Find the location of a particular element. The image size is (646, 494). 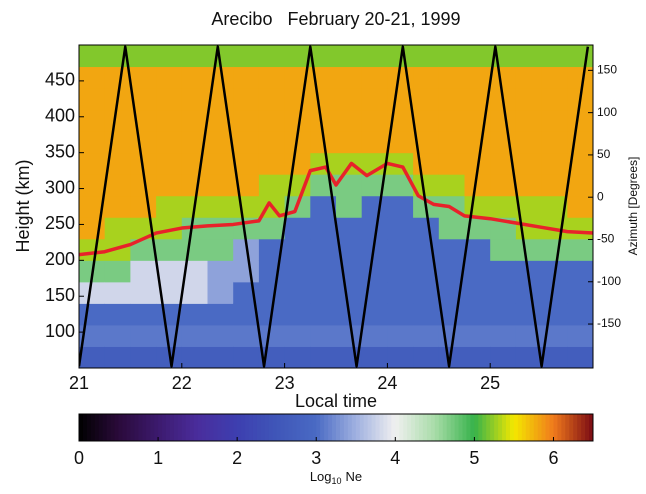

y-tick-label: 450 is located at coordinates (60, 80).